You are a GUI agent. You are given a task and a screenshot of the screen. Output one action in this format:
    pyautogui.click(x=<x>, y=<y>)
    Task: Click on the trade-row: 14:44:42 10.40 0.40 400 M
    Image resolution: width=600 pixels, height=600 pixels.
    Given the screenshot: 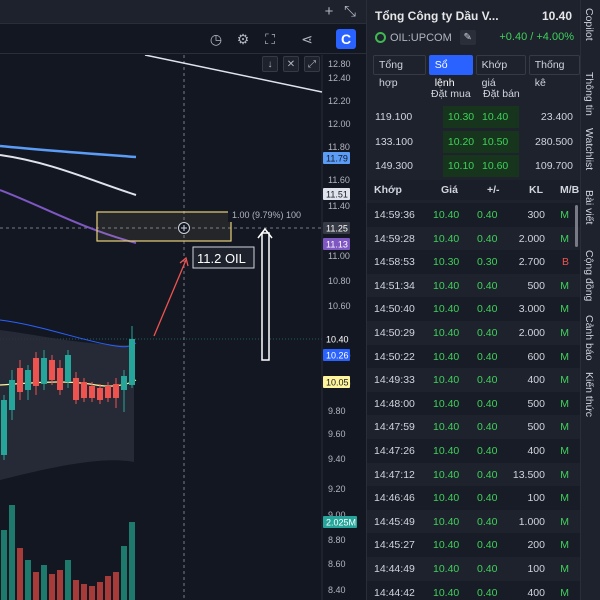 What is the action you would take?
    pyautogui.click(x=474, y=590)
    